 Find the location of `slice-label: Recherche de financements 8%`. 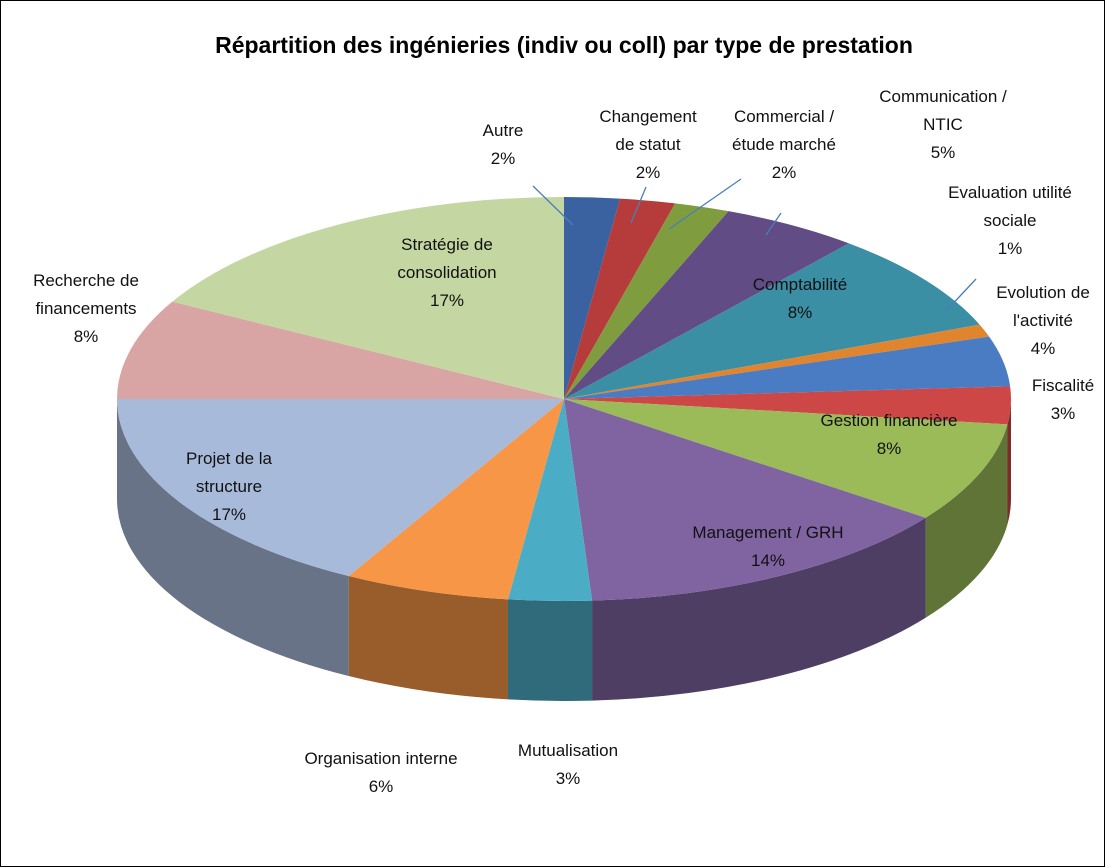

slice-label: Recherche de financements 8% is located at coordinates (86, 309).